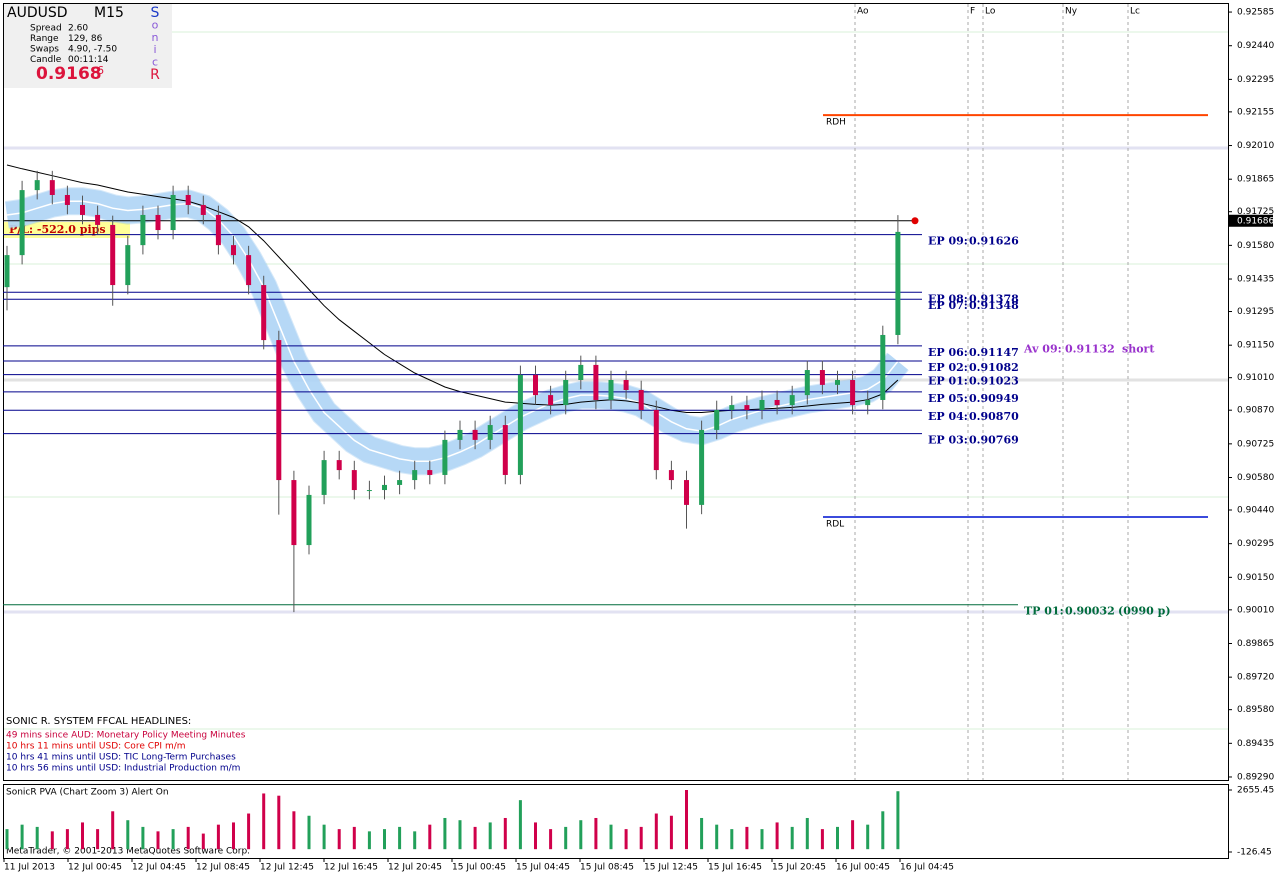  I want to click on headline: 10 hrs 11 mins until USD: Core CPI m/m, so click(96, 747).